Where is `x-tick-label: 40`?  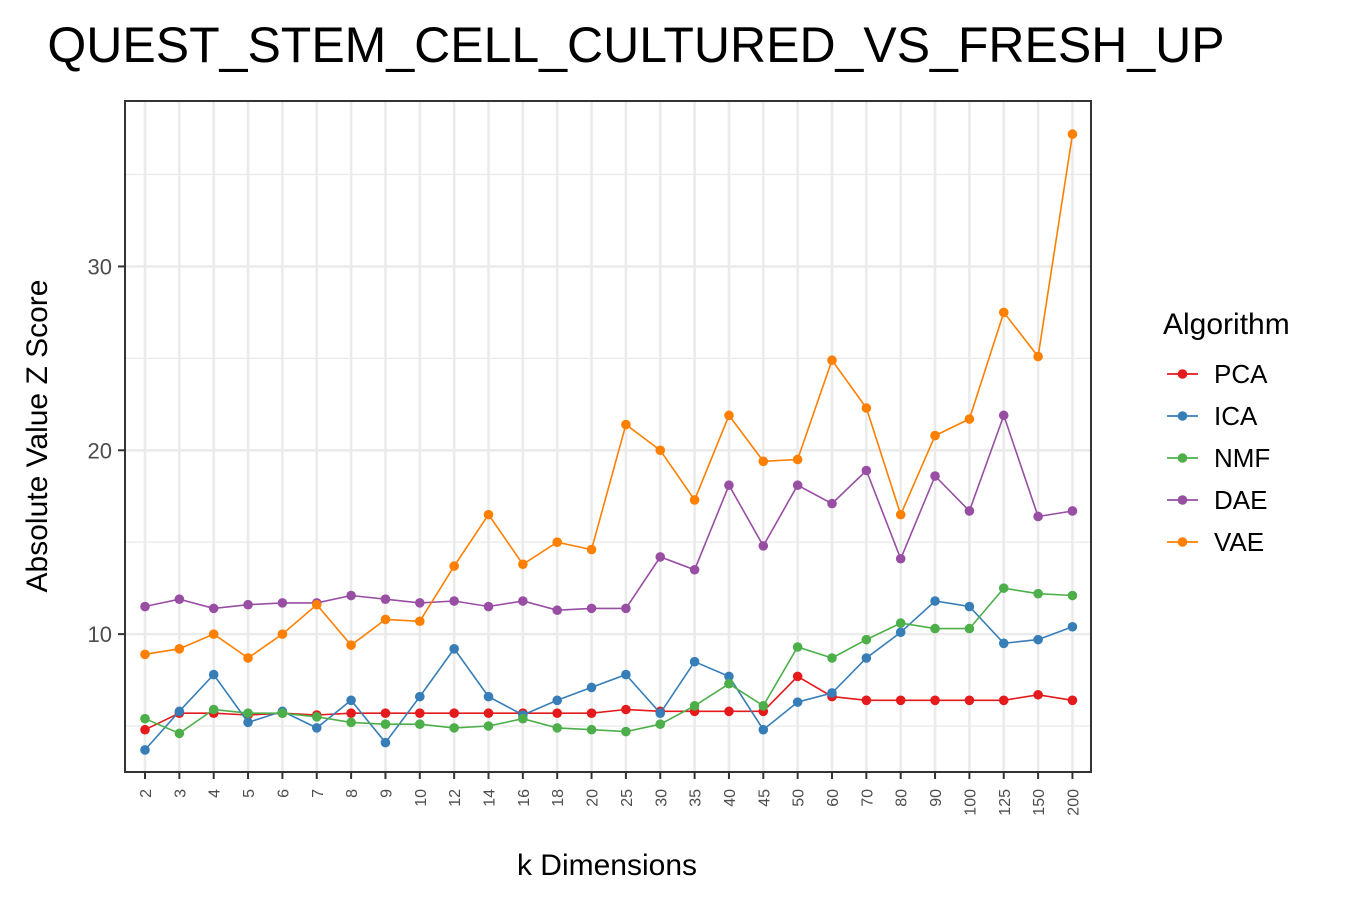 x-tick-label: 40 is located at coordinates (730, 798).